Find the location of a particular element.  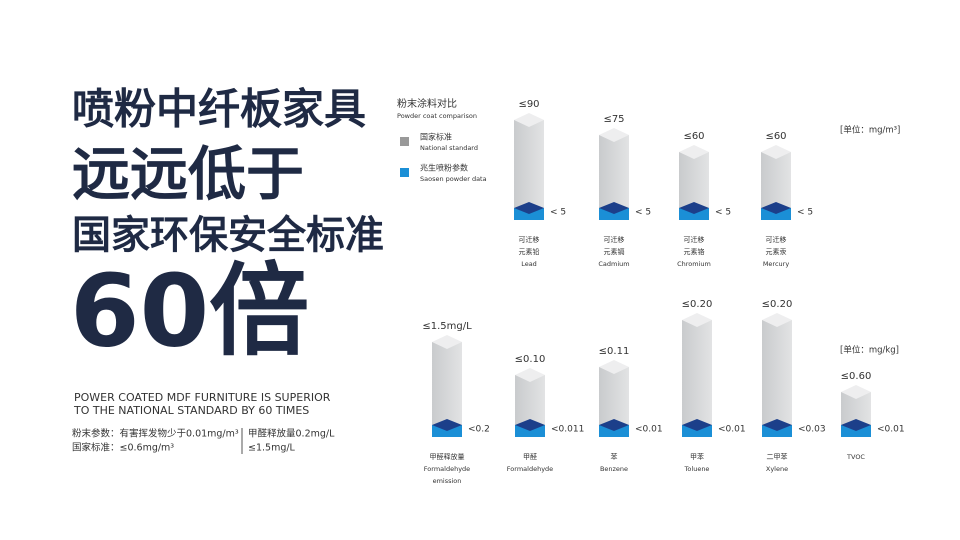

limit-label: ≤75 is located at coordinates (613, 119).